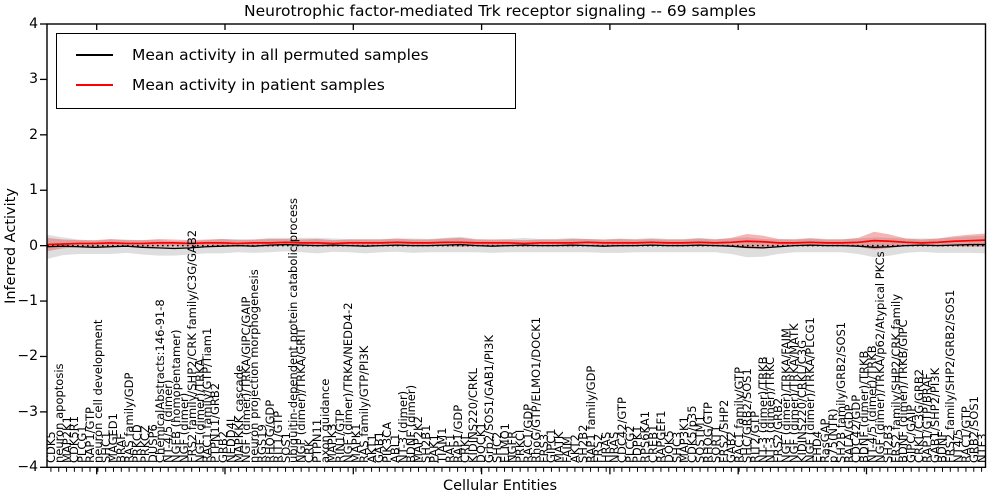 Image resolution: width=1000 pixels, height=500 pixels. What do you see at coordinates (94, 55) in the screenshot?
I see `legend-line-permuted-icon` at bounding box center [94, 55].